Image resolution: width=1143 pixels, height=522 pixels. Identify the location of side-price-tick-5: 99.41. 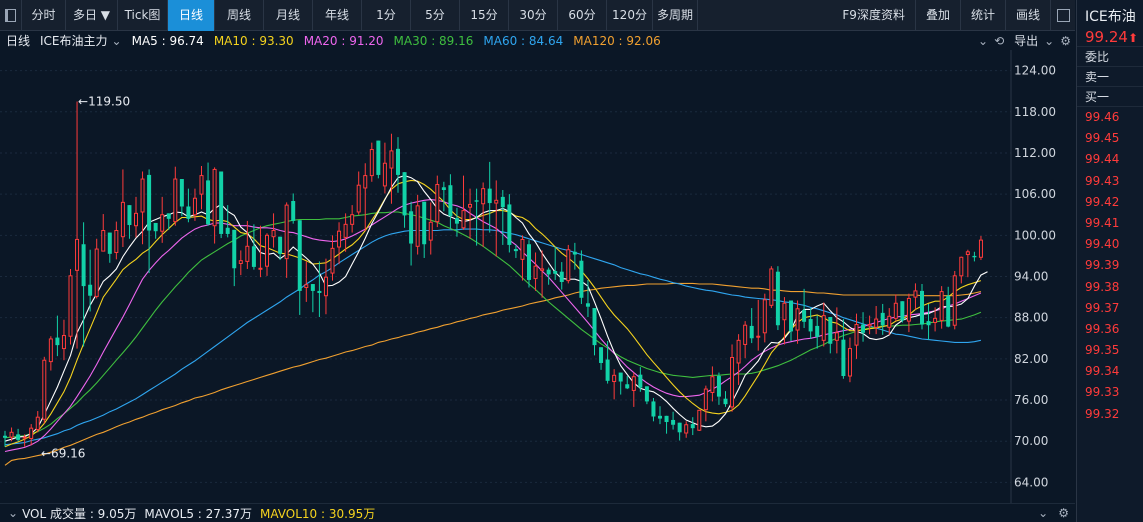
(1102, 222).